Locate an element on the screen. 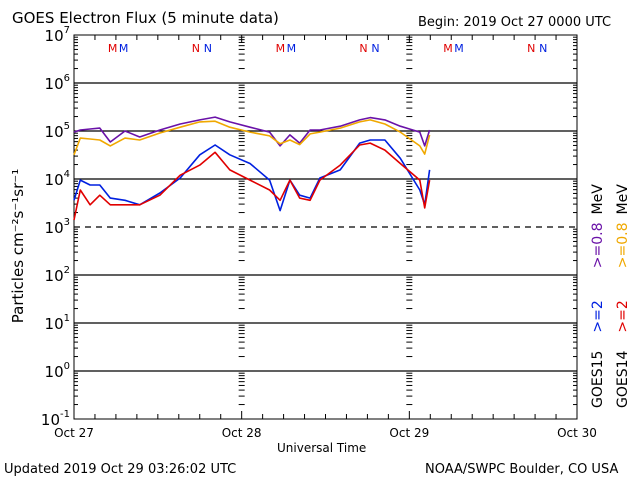  legend-column-goes14: GOES14 >=2 >=0.8 MeV is located at coordinates (623, 296).